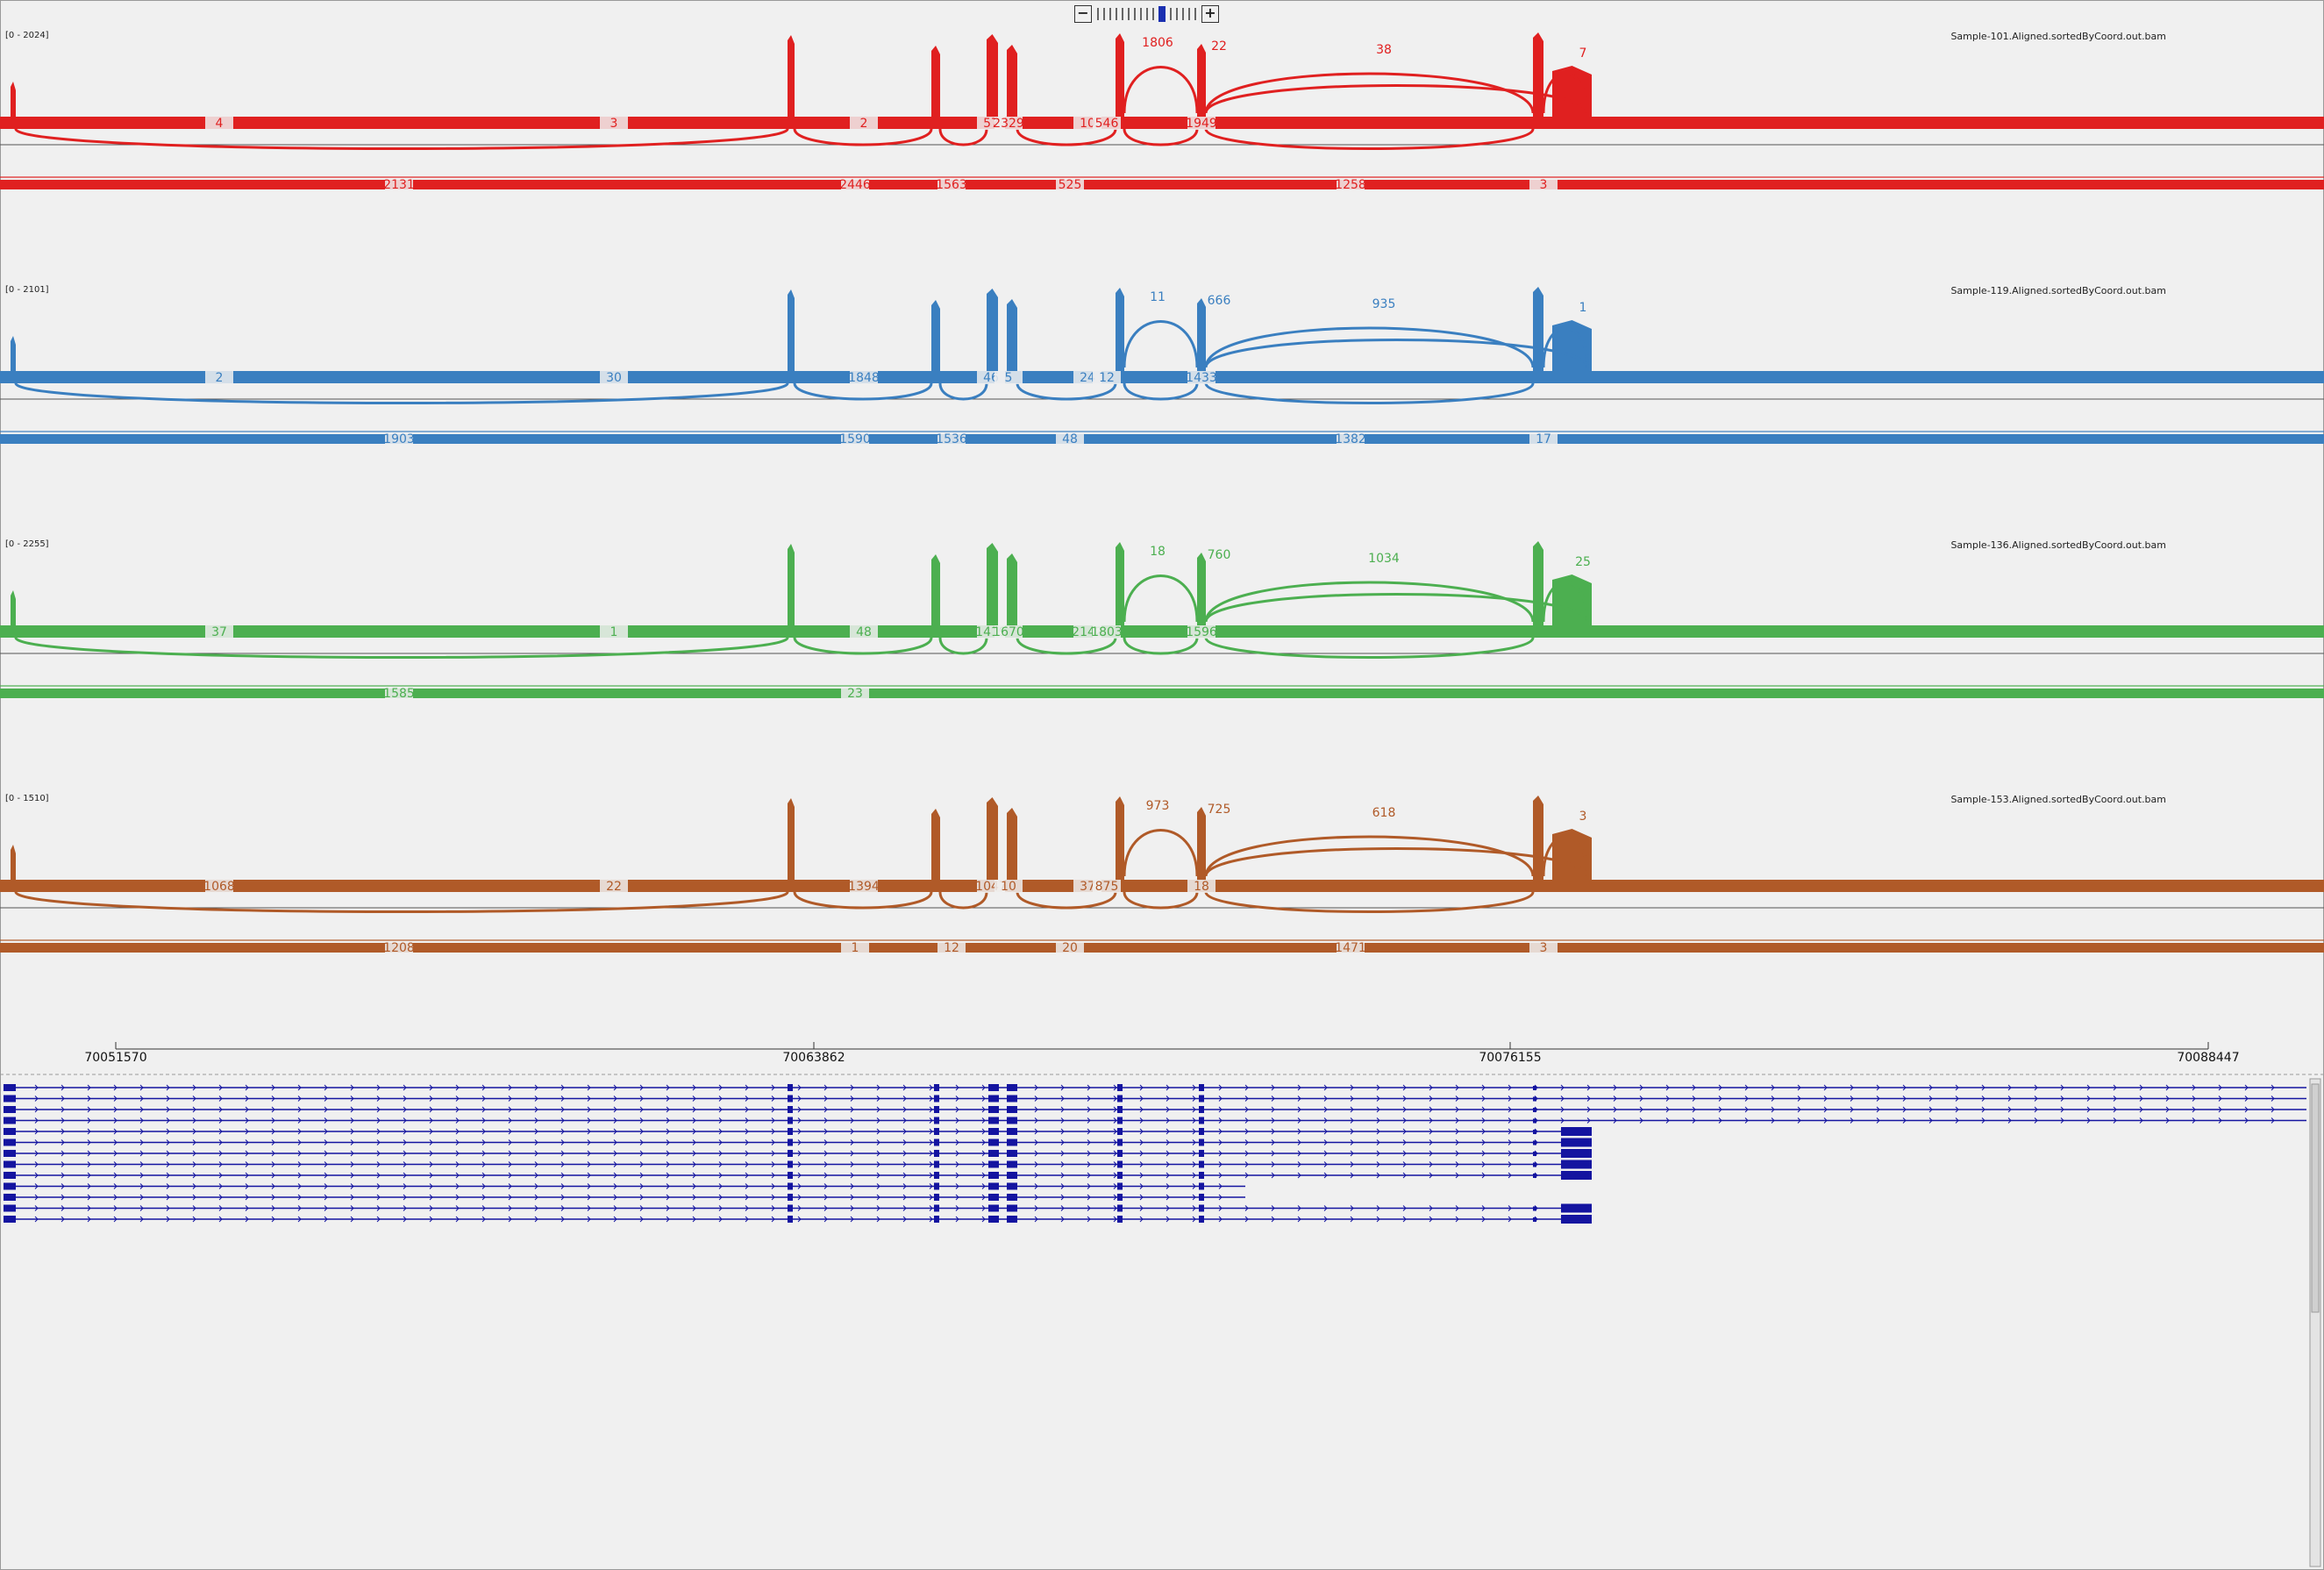  Describe the element at coordinates (1543, 439) in the screenshot. I see `junction-count-label: 17` at that location.